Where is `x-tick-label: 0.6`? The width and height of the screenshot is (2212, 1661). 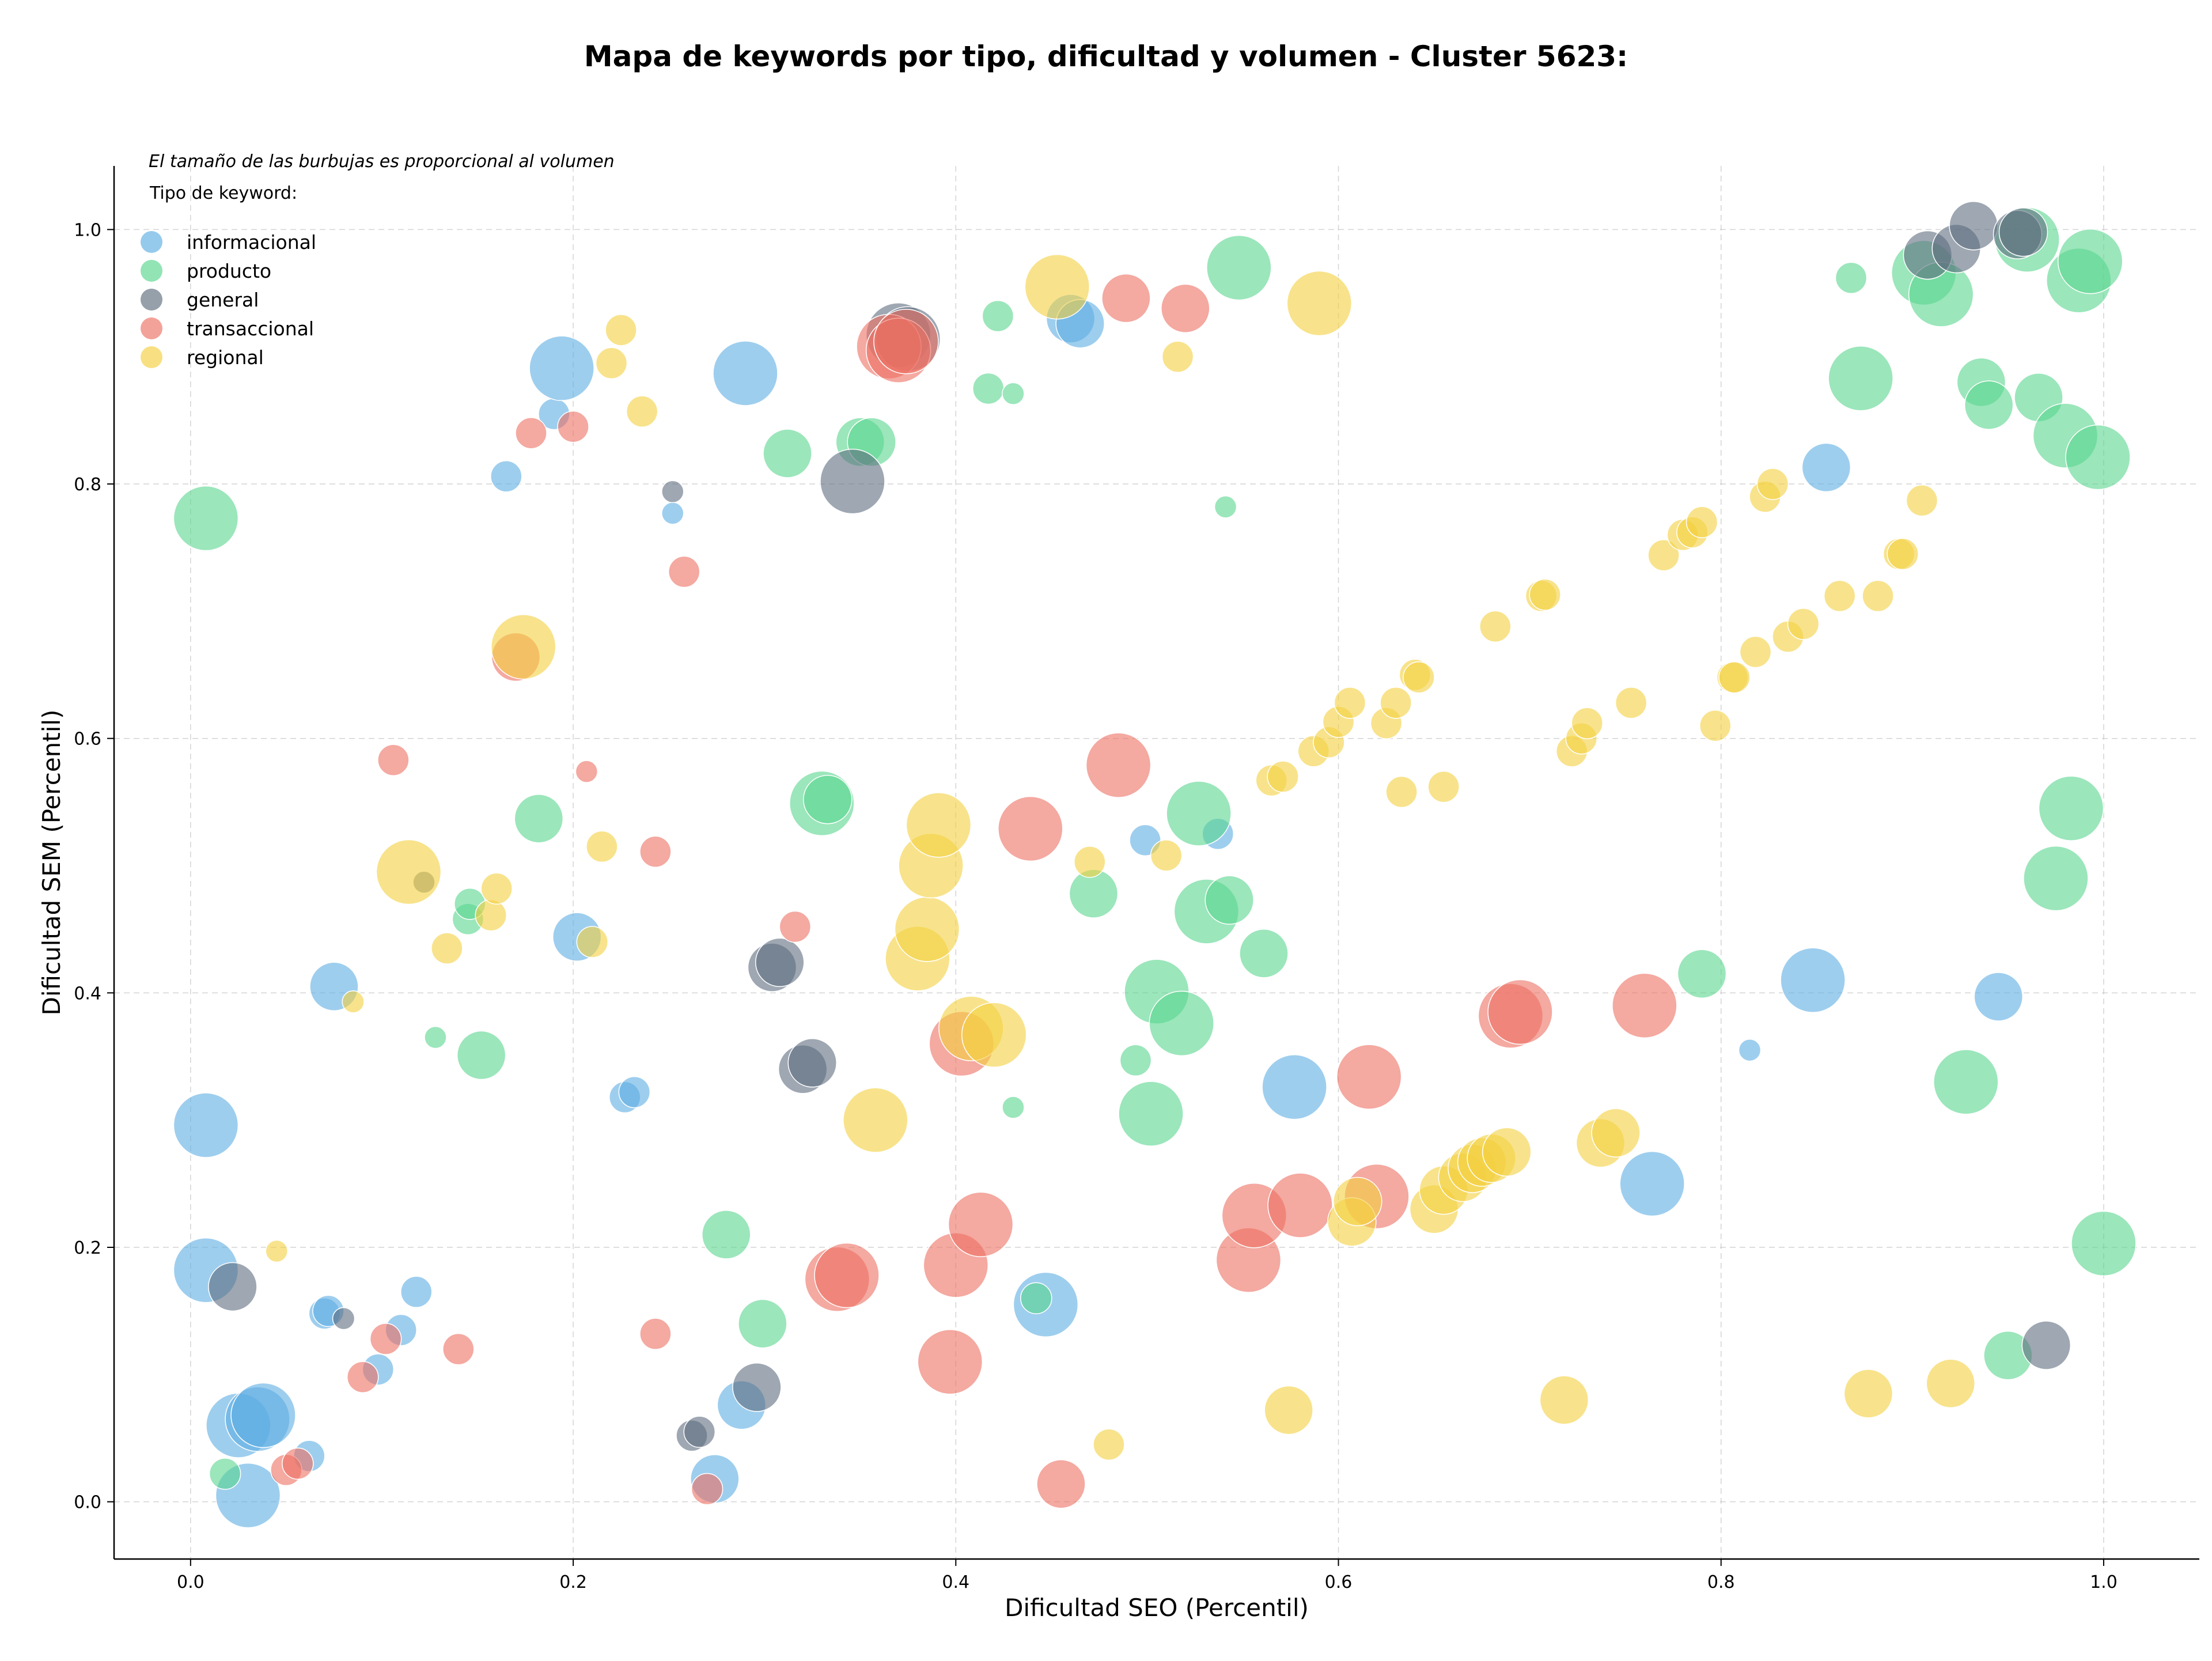 x-tick-label: 0.6 is located at coordinates (1339, 1582).